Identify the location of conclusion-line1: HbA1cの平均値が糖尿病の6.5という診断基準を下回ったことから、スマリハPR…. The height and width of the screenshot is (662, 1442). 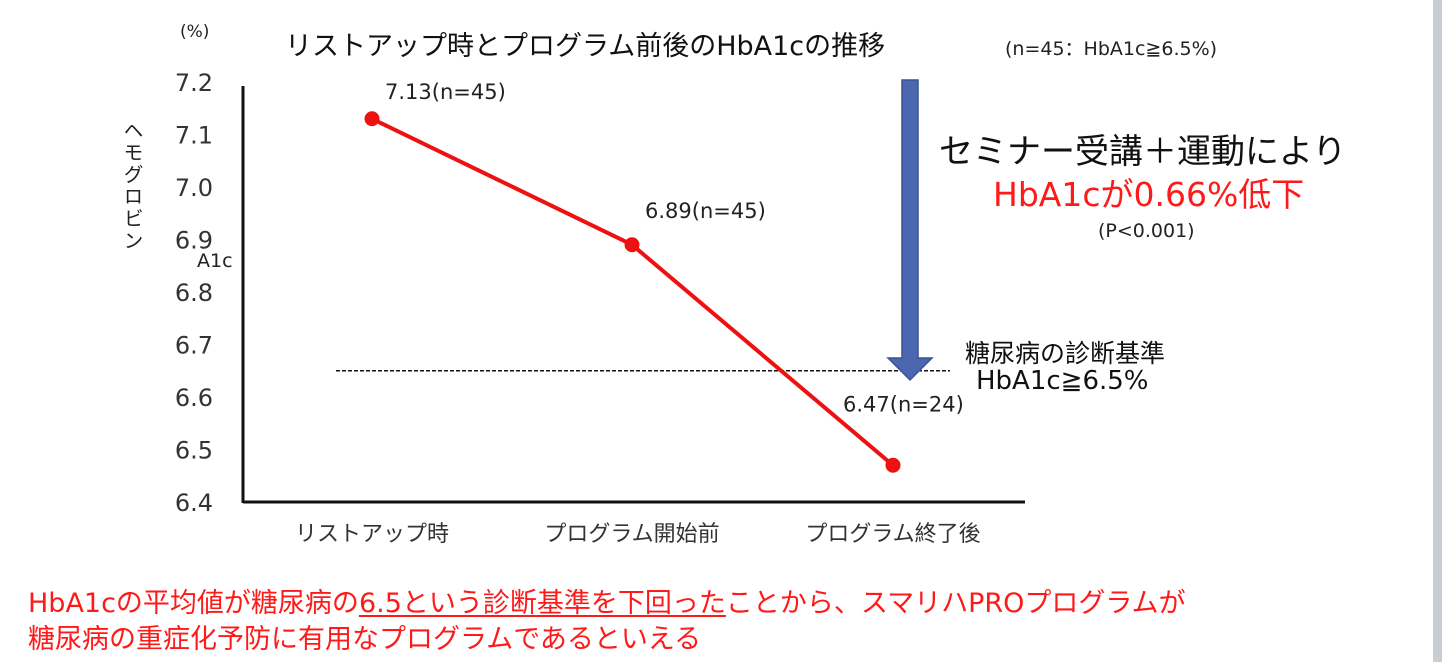
(607, 604).